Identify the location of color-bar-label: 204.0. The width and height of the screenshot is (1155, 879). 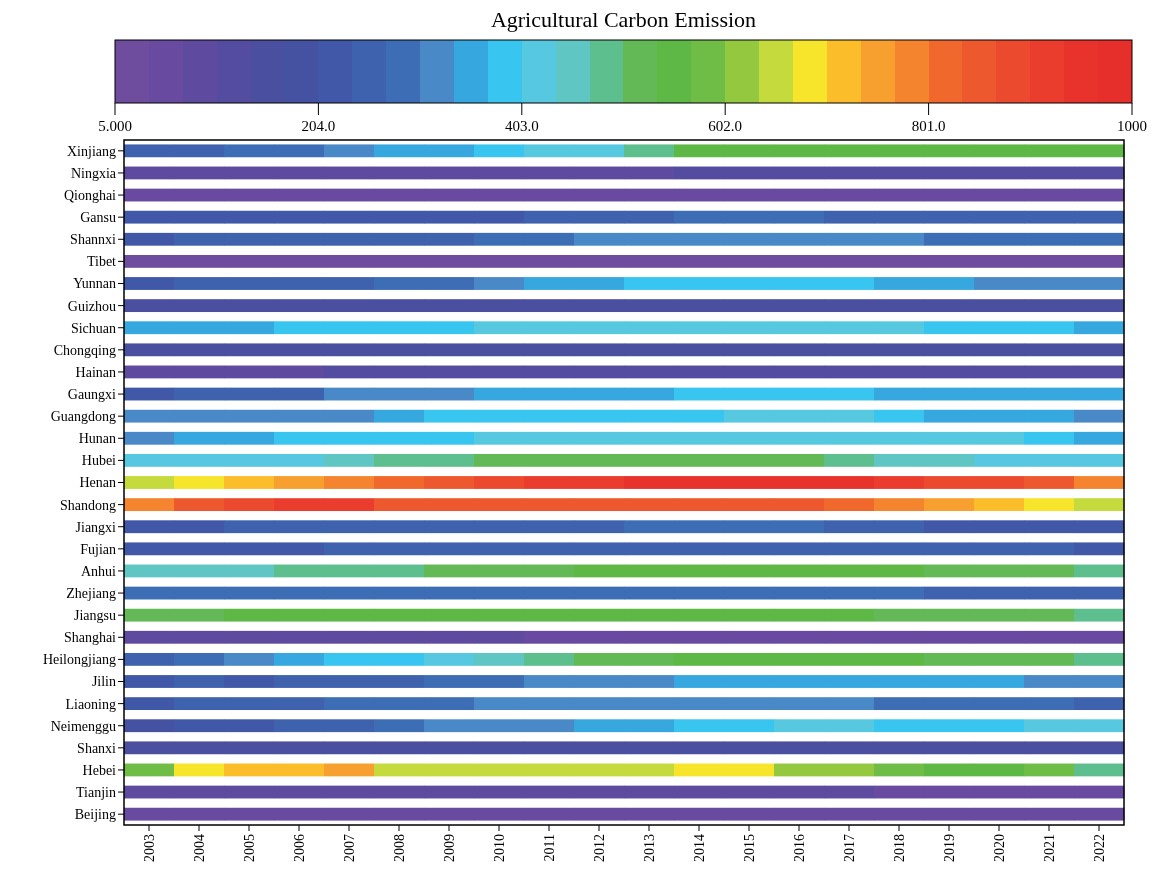
(318, 126).